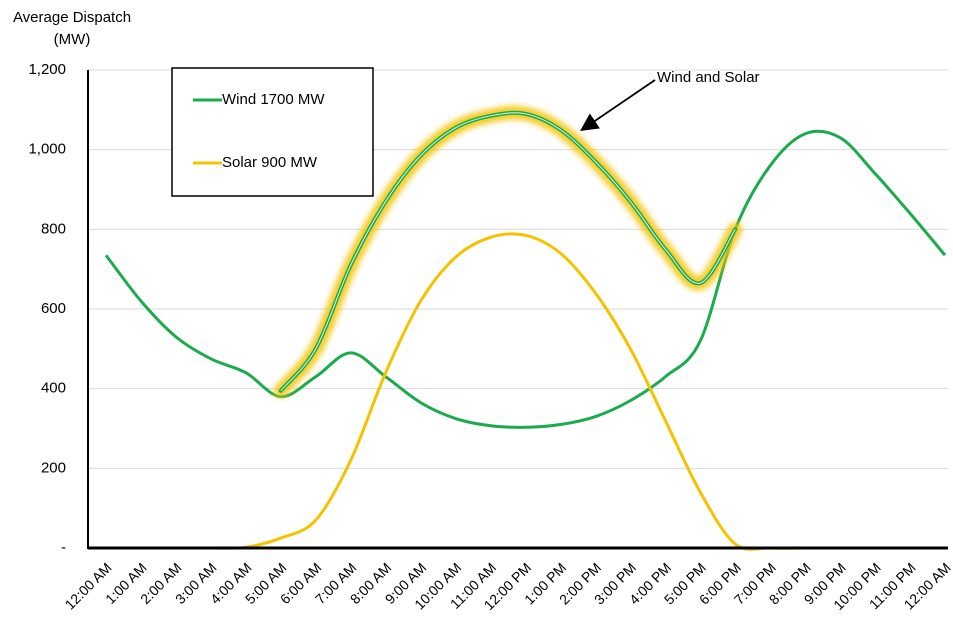 The height and width of the screenshot is (623, 953). Describe the element at coordinates (63, 547) in the screenshot. I see `y-tick-label: -` at that location.